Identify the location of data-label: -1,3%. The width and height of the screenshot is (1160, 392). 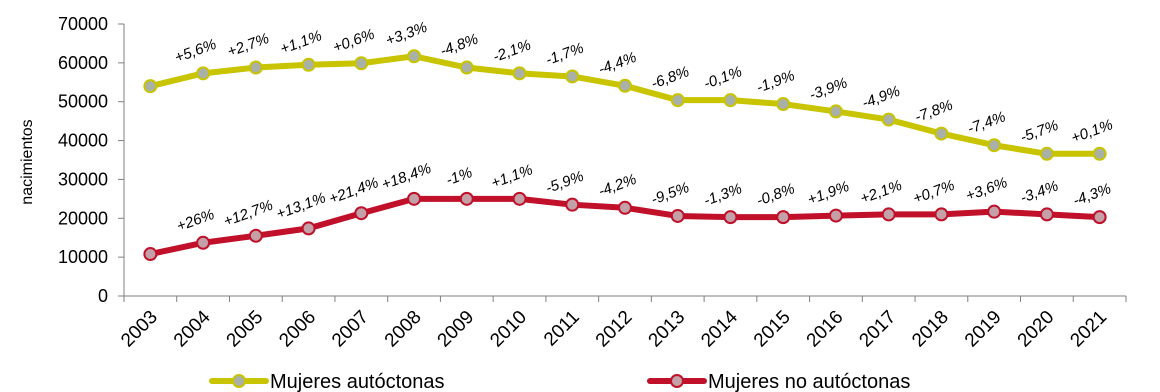
(723, 194).